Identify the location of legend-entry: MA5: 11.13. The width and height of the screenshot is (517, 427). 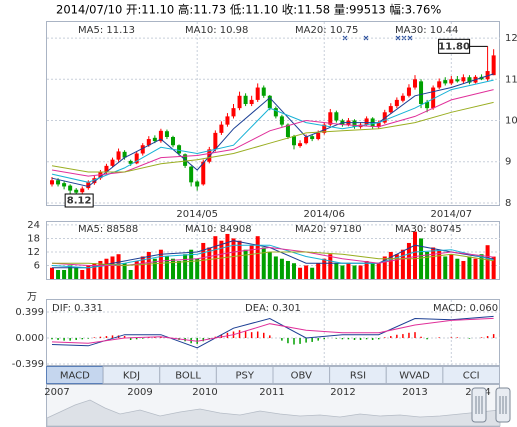
(106, 30).